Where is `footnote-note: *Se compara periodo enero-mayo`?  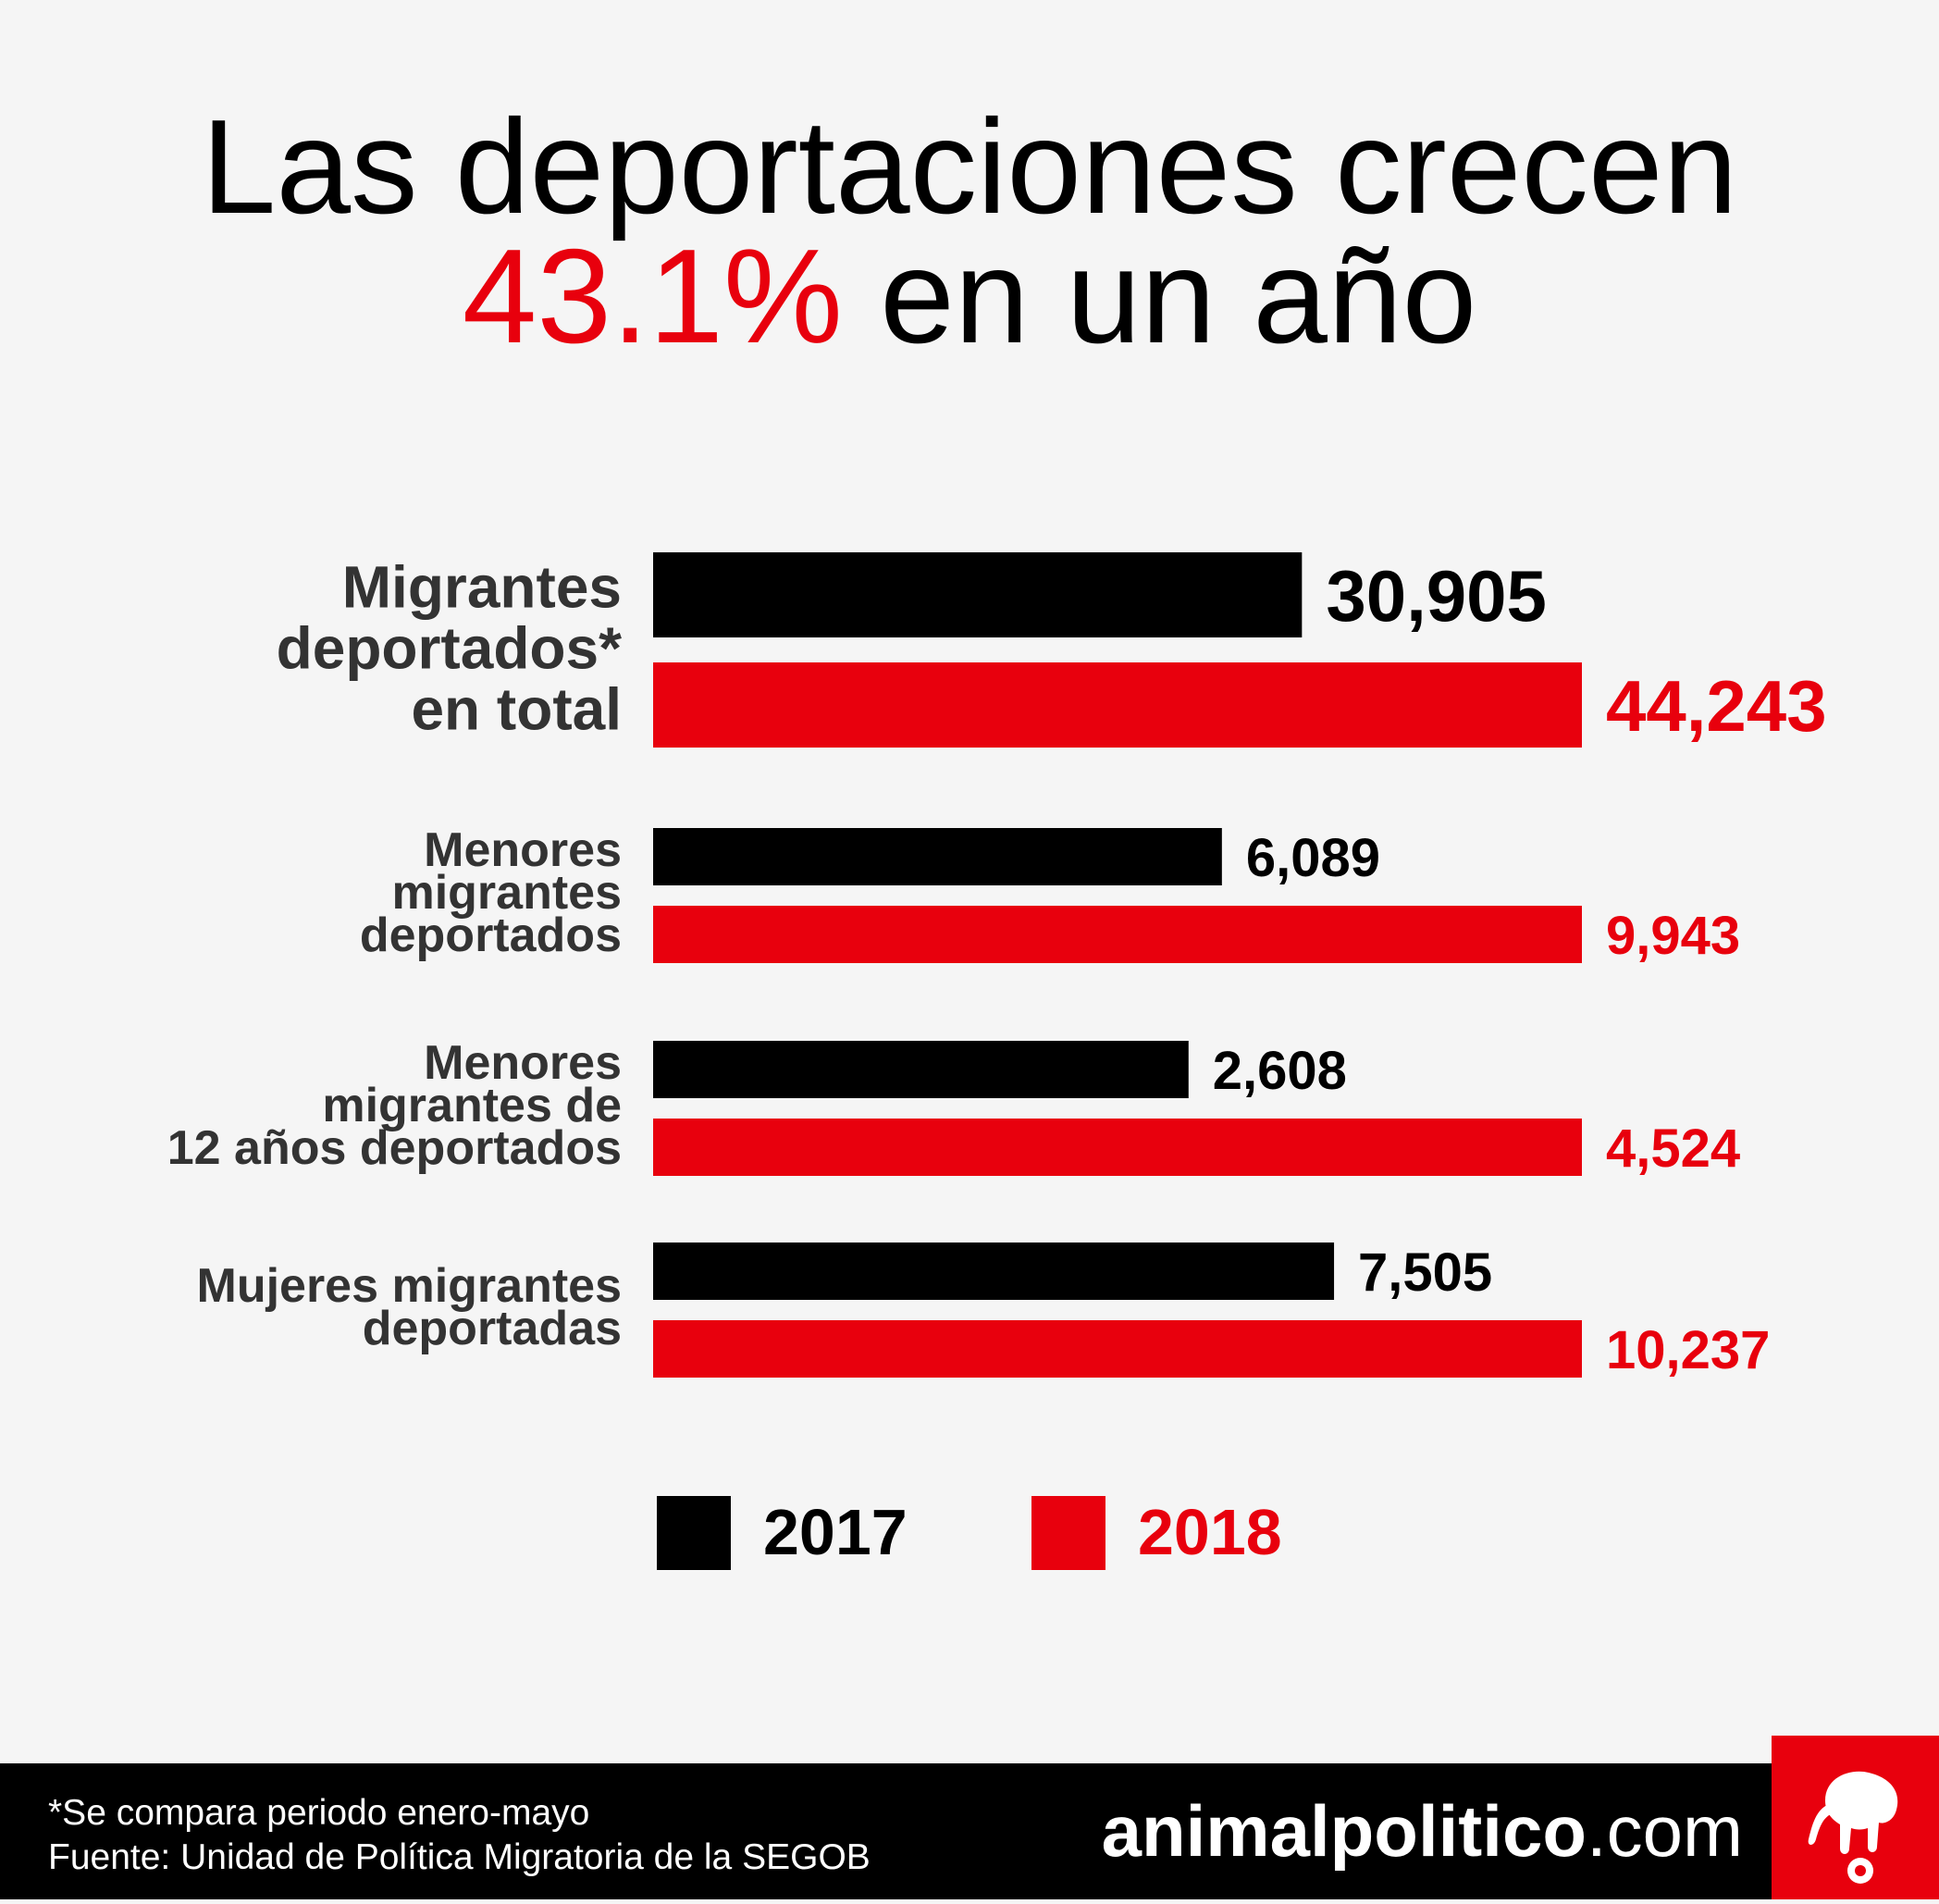
footnote-note: *Se compara periodo enero-mayo is located at coordinates (319, 1813).